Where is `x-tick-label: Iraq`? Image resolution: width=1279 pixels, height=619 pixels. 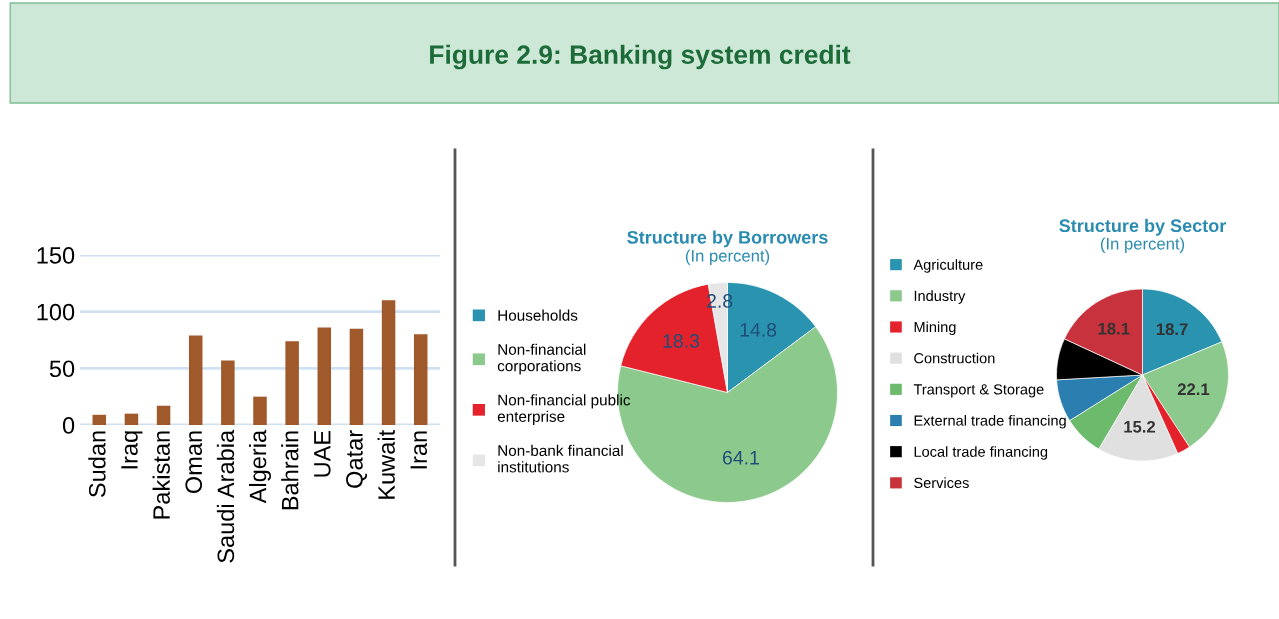 x-tick-label: Iraq is located at coordinates (132, 450).